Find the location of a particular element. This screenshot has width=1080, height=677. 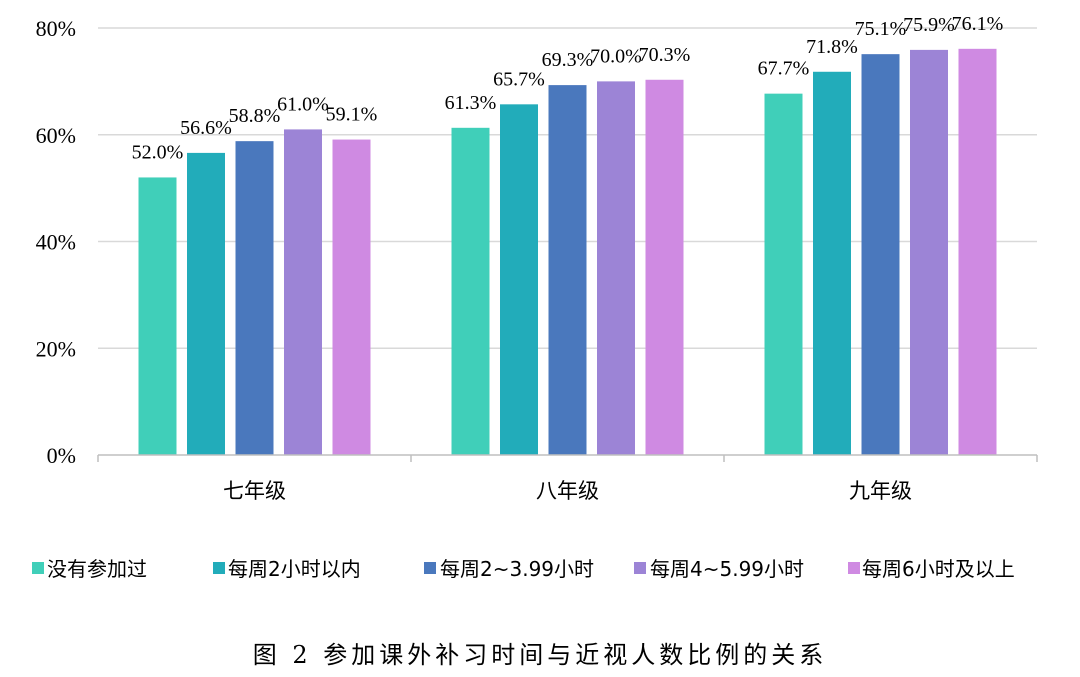

y-tick-label: 40% is located at coordinates (56, 242).